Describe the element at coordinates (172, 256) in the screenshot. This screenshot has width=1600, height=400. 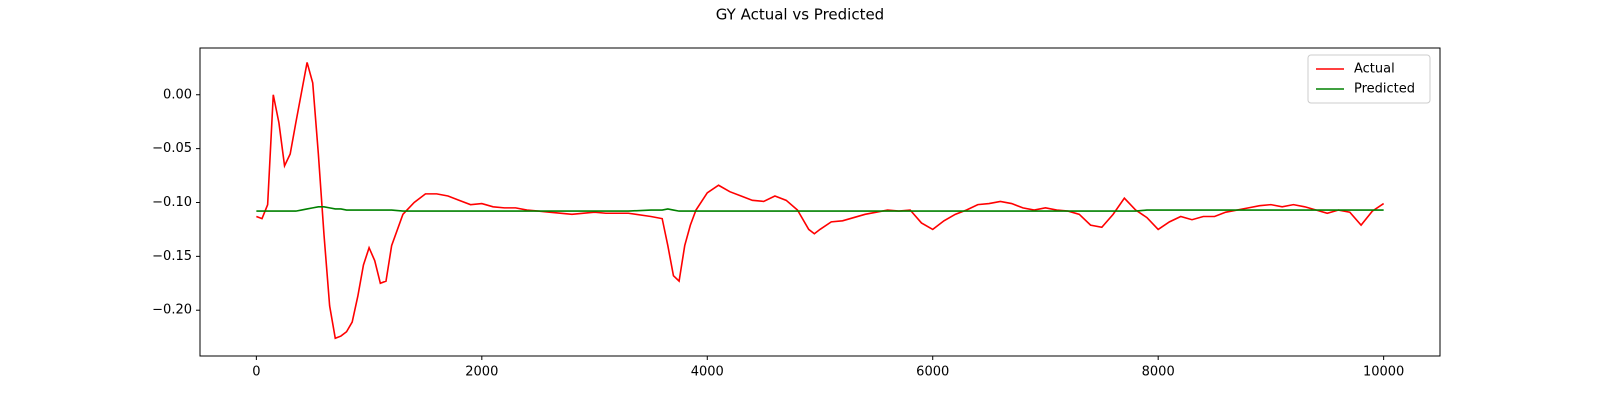
I see `y-tick-label: −0.15` at that location.